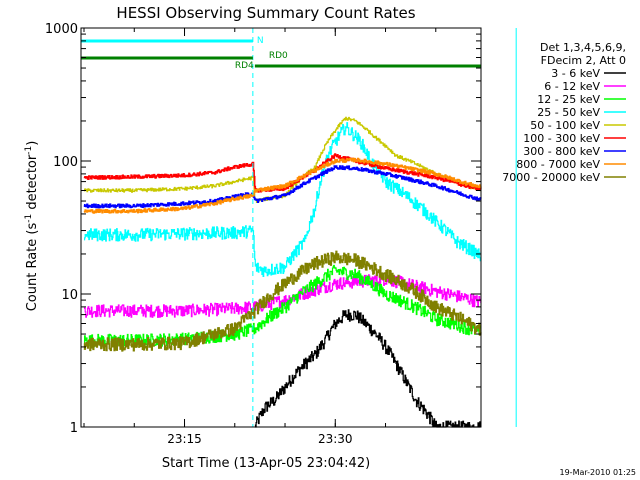 The width and height of the screenshot is (640, 480). Describe the element at coordinates (32, 184) in the screenshot. I see `y-axis-label-part2: detector` at that location.